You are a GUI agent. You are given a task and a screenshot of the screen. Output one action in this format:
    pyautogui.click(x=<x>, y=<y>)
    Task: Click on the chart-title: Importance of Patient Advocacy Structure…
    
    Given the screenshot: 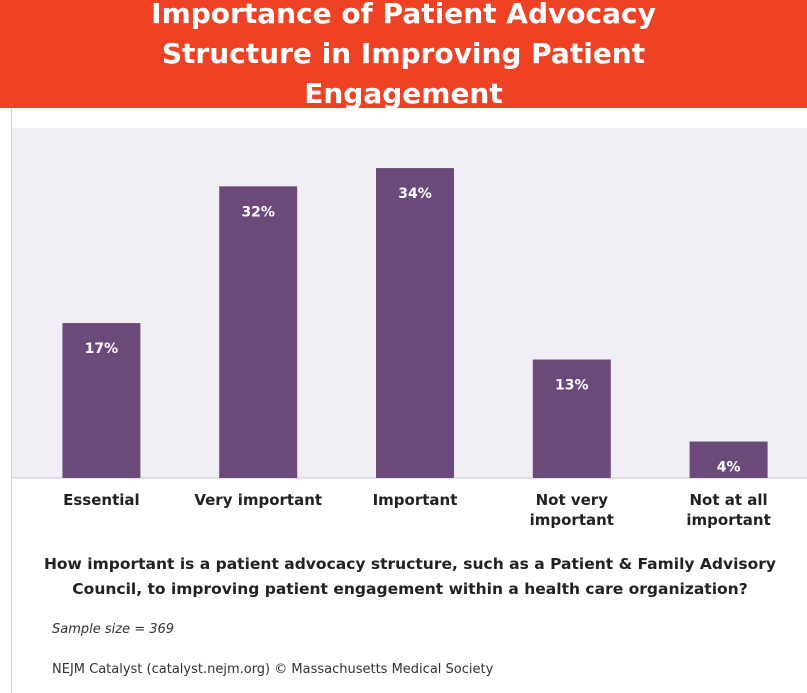 What is the action you would take?
    pyautogui.click(x=403, y=55)
    